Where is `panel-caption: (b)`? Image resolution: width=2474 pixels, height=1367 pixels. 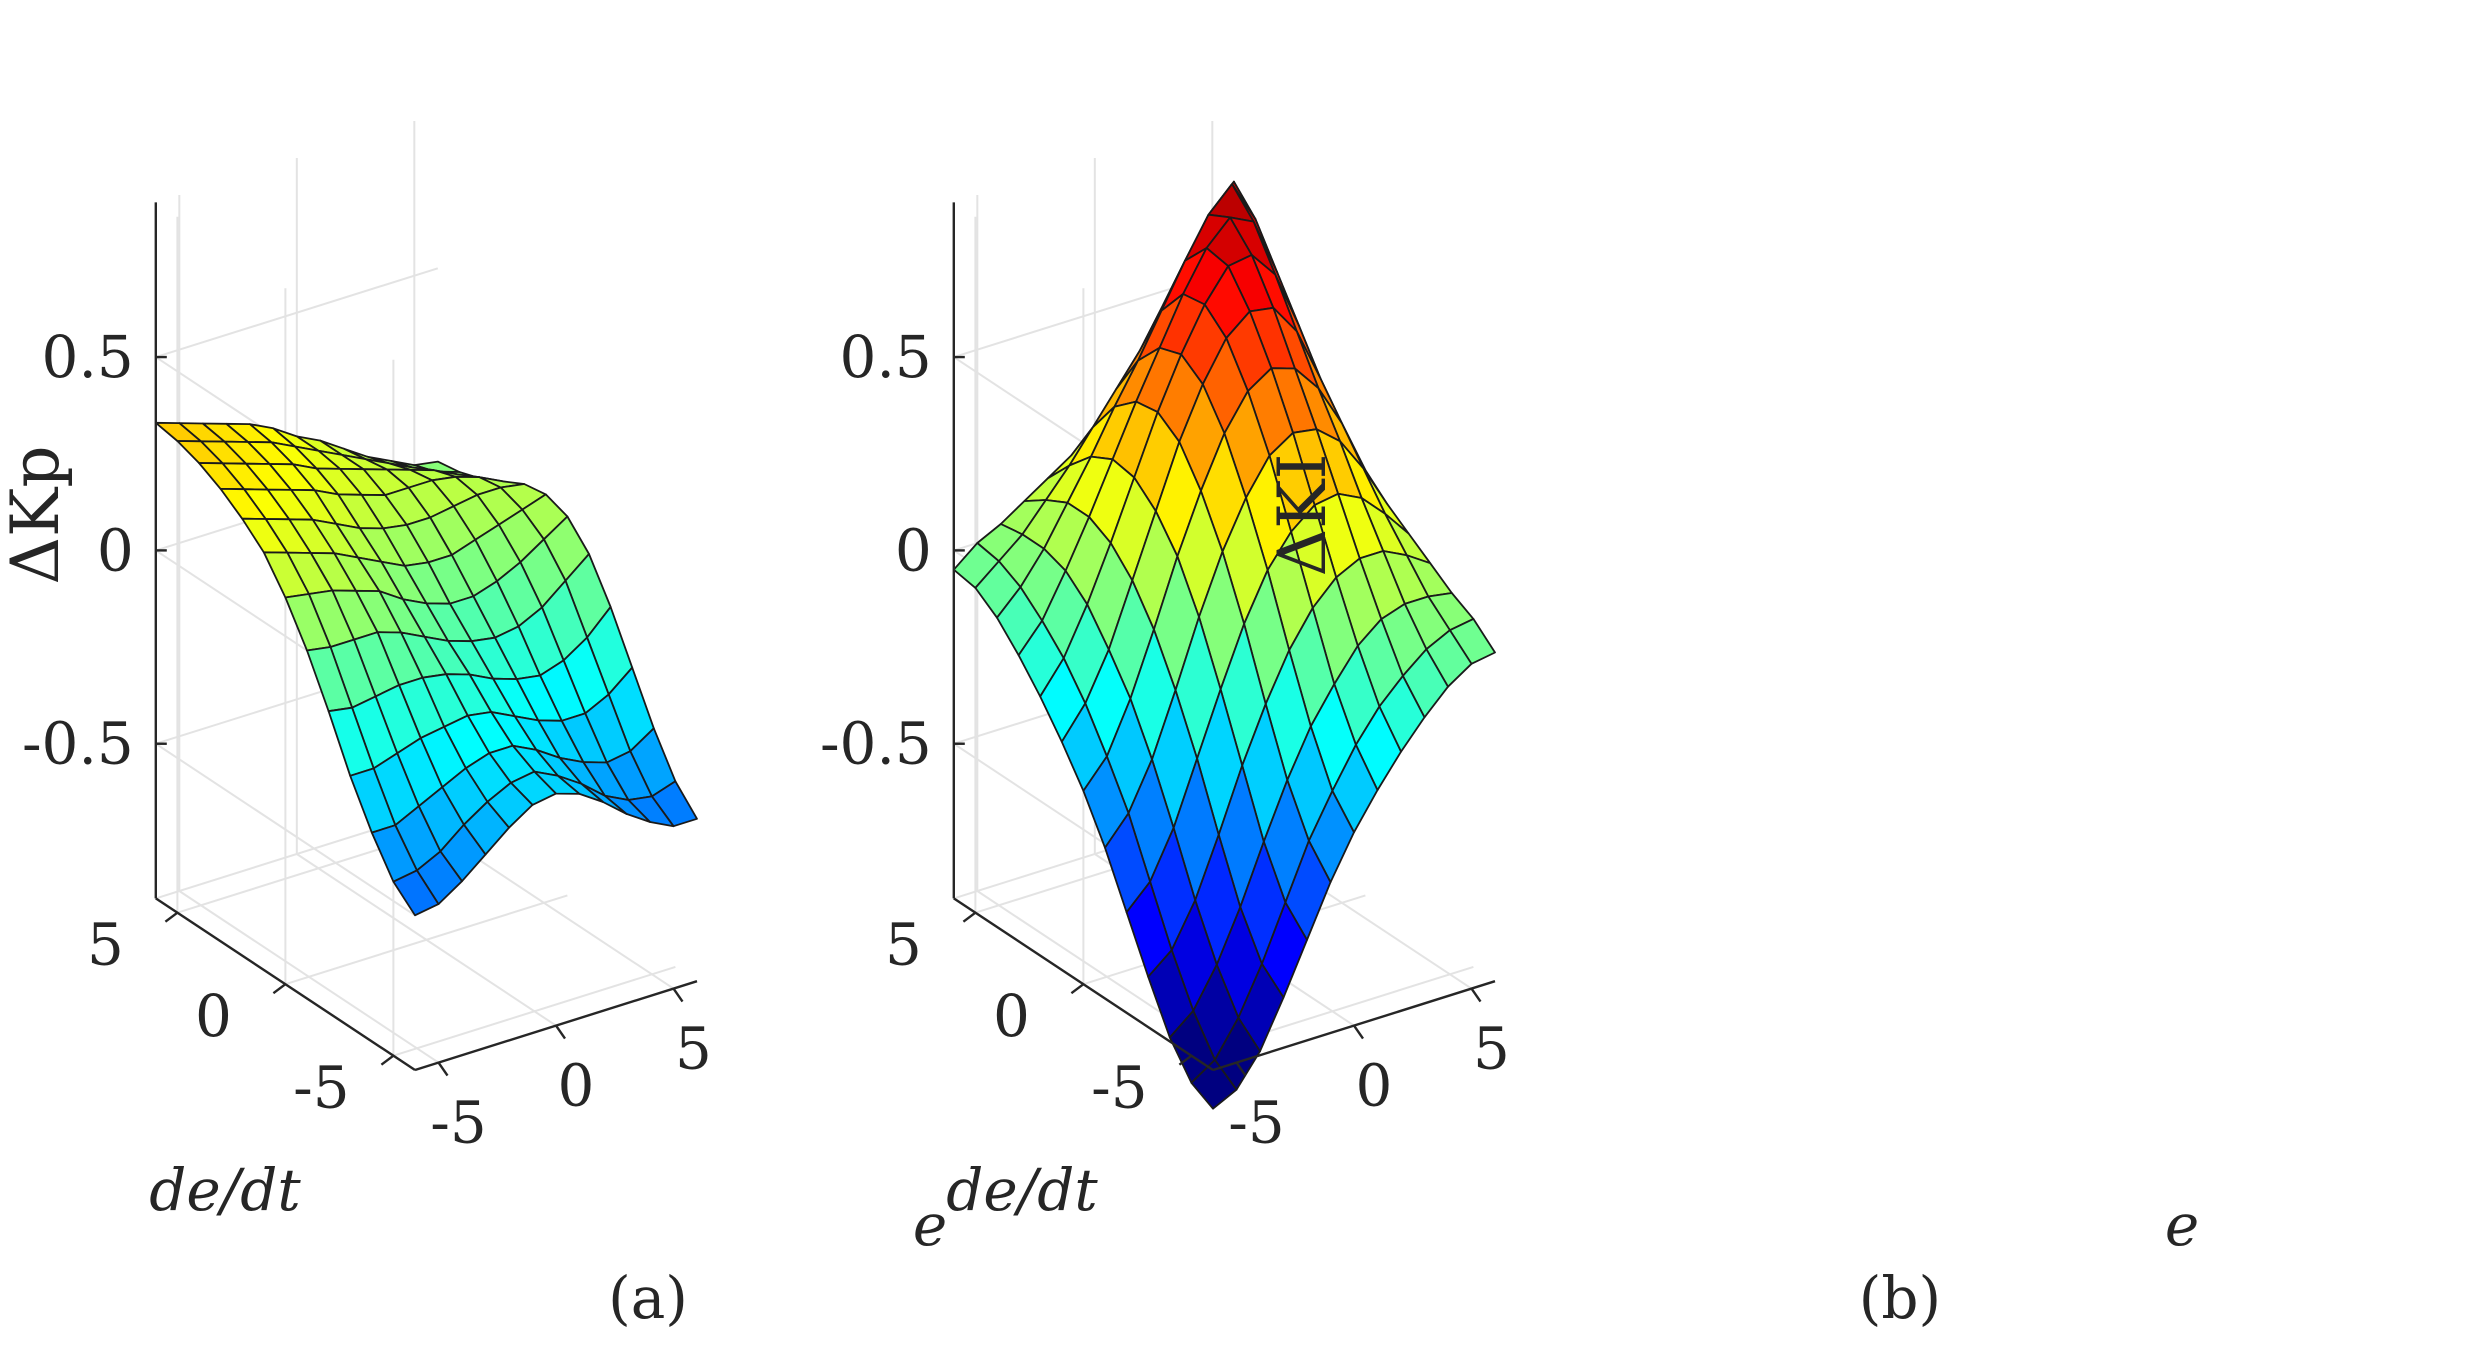
panel-caption: (b) is located at coordinates (1900, 1298).